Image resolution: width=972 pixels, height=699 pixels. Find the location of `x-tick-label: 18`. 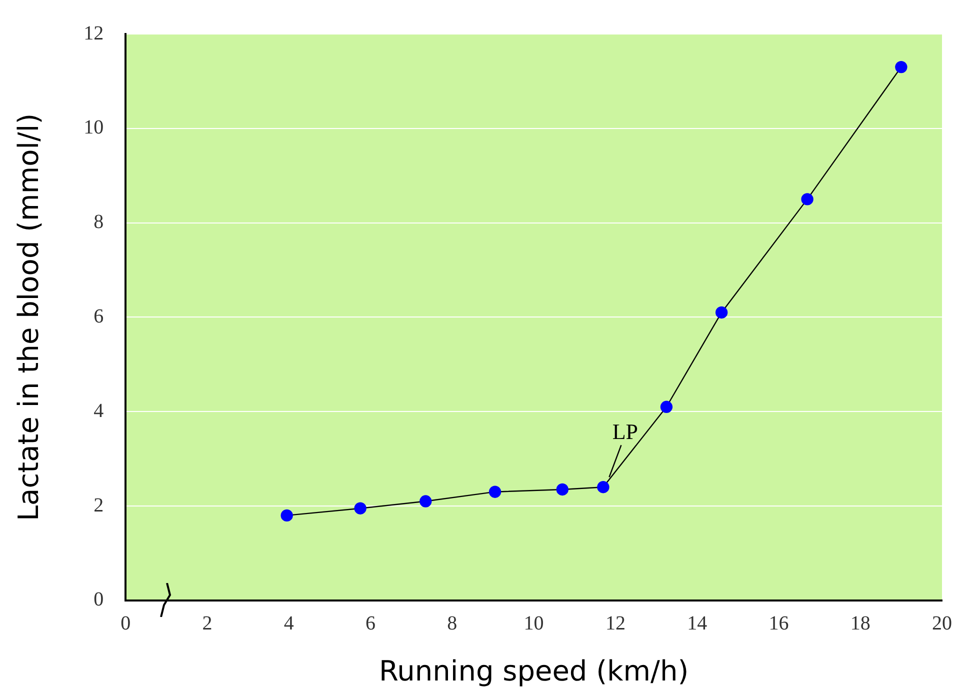

x-tick-label: 18 is located at coordinates (860, 623).